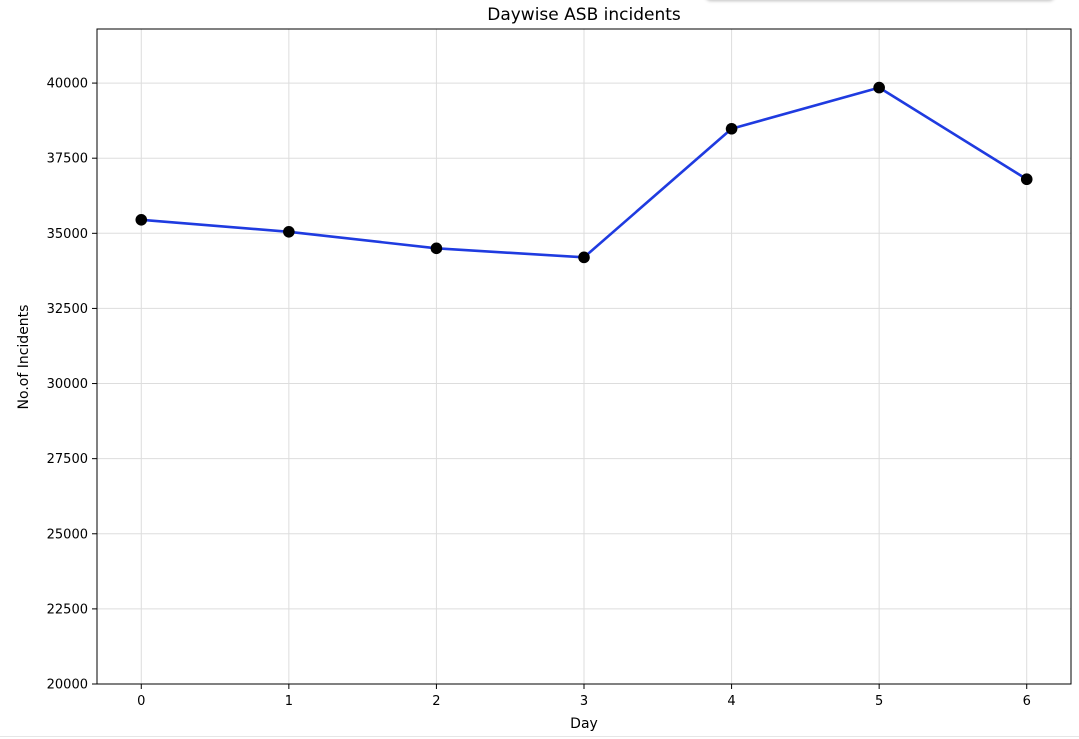 The image size is (1079, 739). Describe the element at coordinates (67, 84) in the screenshot. I see `y-tick-label: 40000` at that location.